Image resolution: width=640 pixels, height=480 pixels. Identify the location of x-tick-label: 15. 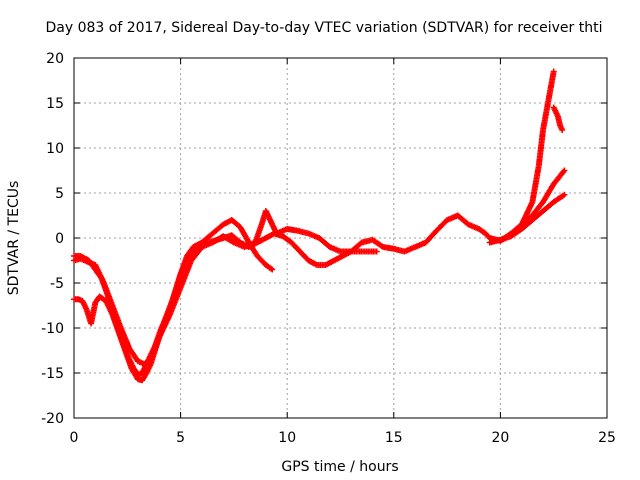
(394, 438).